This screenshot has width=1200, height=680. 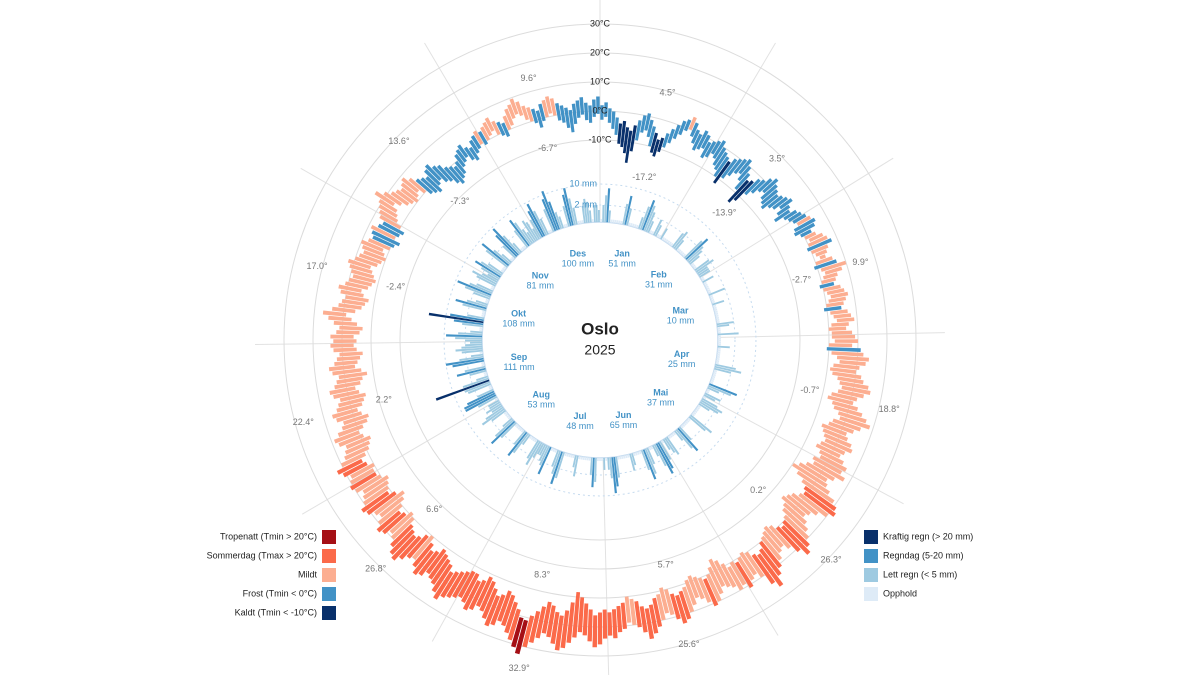 I want to click on max-label: 18.8°, so click(x=890, y=409).